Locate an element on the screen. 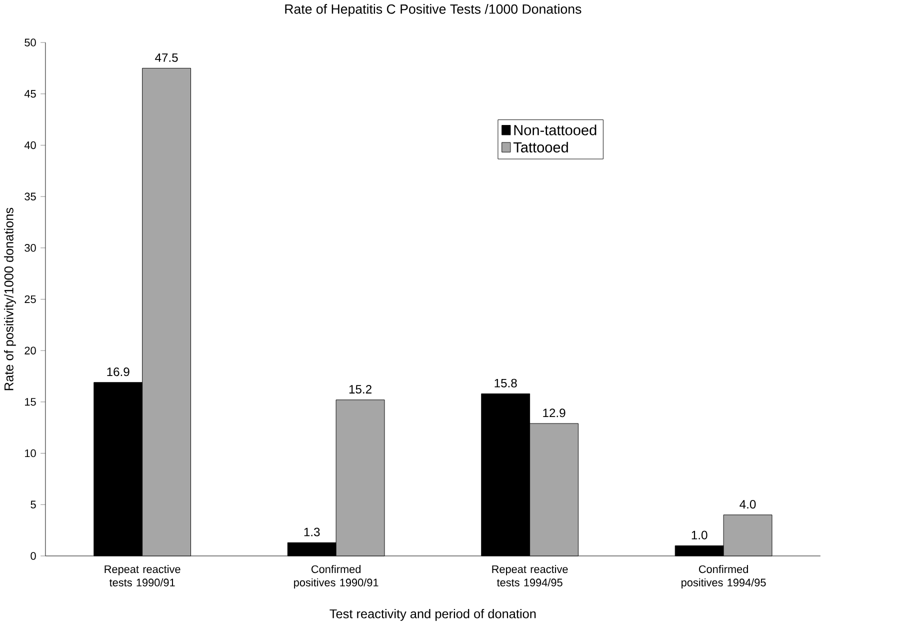 This screenshot has height=641, width=917. y-tick-label: 15 is located at coordinates (30, 402).